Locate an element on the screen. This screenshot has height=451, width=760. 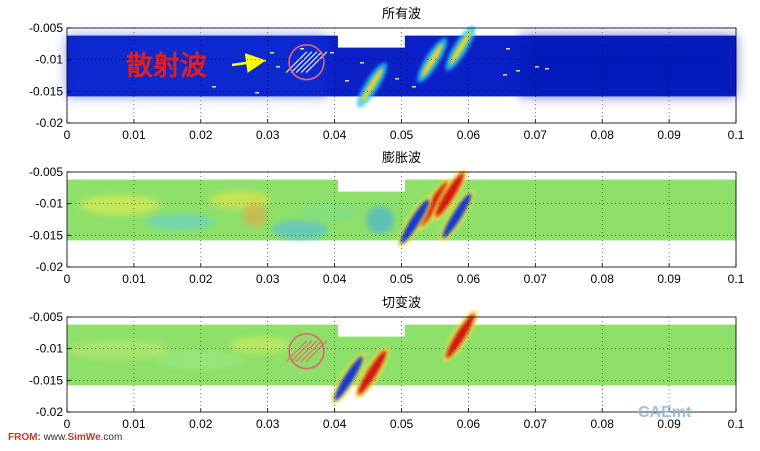
credit-brand: SimWe is located at coordinates (84, 437).